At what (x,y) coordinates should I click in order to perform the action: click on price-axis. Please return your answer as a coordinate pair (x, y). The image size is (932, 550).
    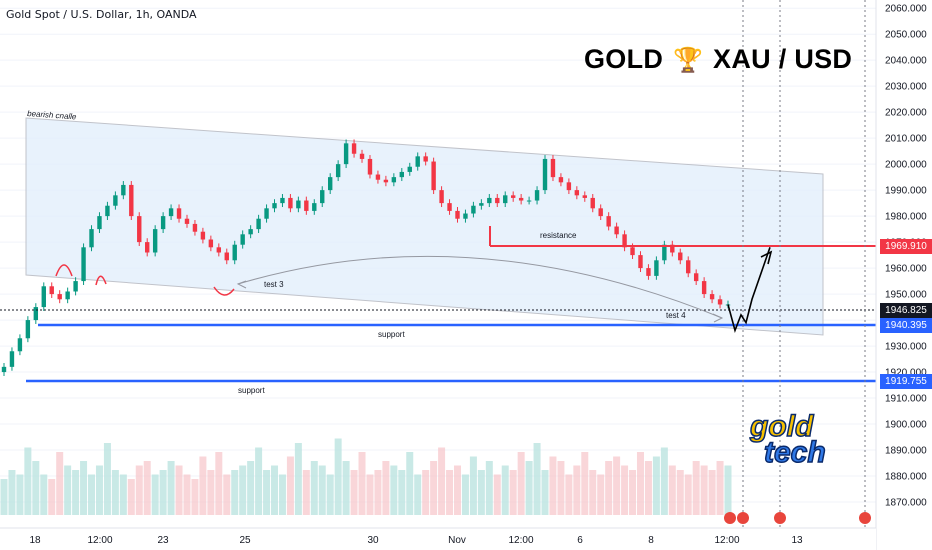
    Looking at the image, I should click on (904, 275).